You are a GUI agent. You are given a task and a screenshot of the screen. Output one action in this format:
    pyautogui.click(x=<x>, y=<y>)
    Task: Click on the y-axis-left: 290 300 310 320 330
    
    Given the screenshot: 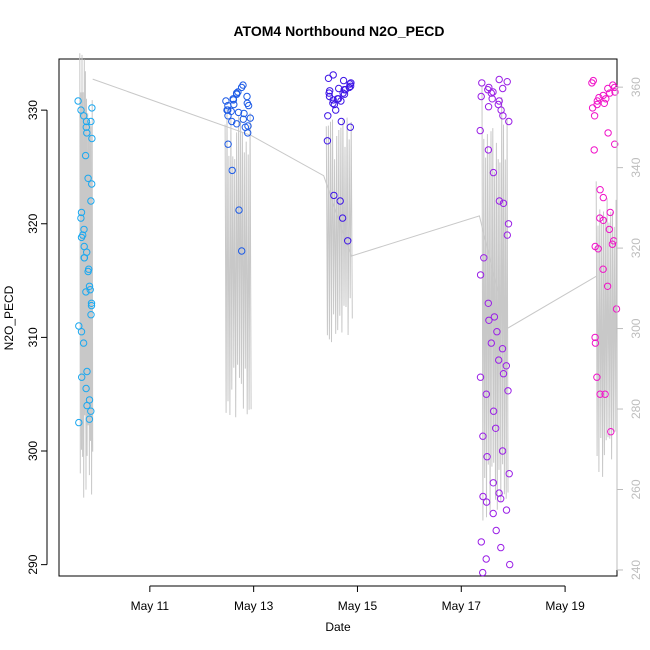 What is the action you would take?
    pyautogui.click(x=37, y=337)
    